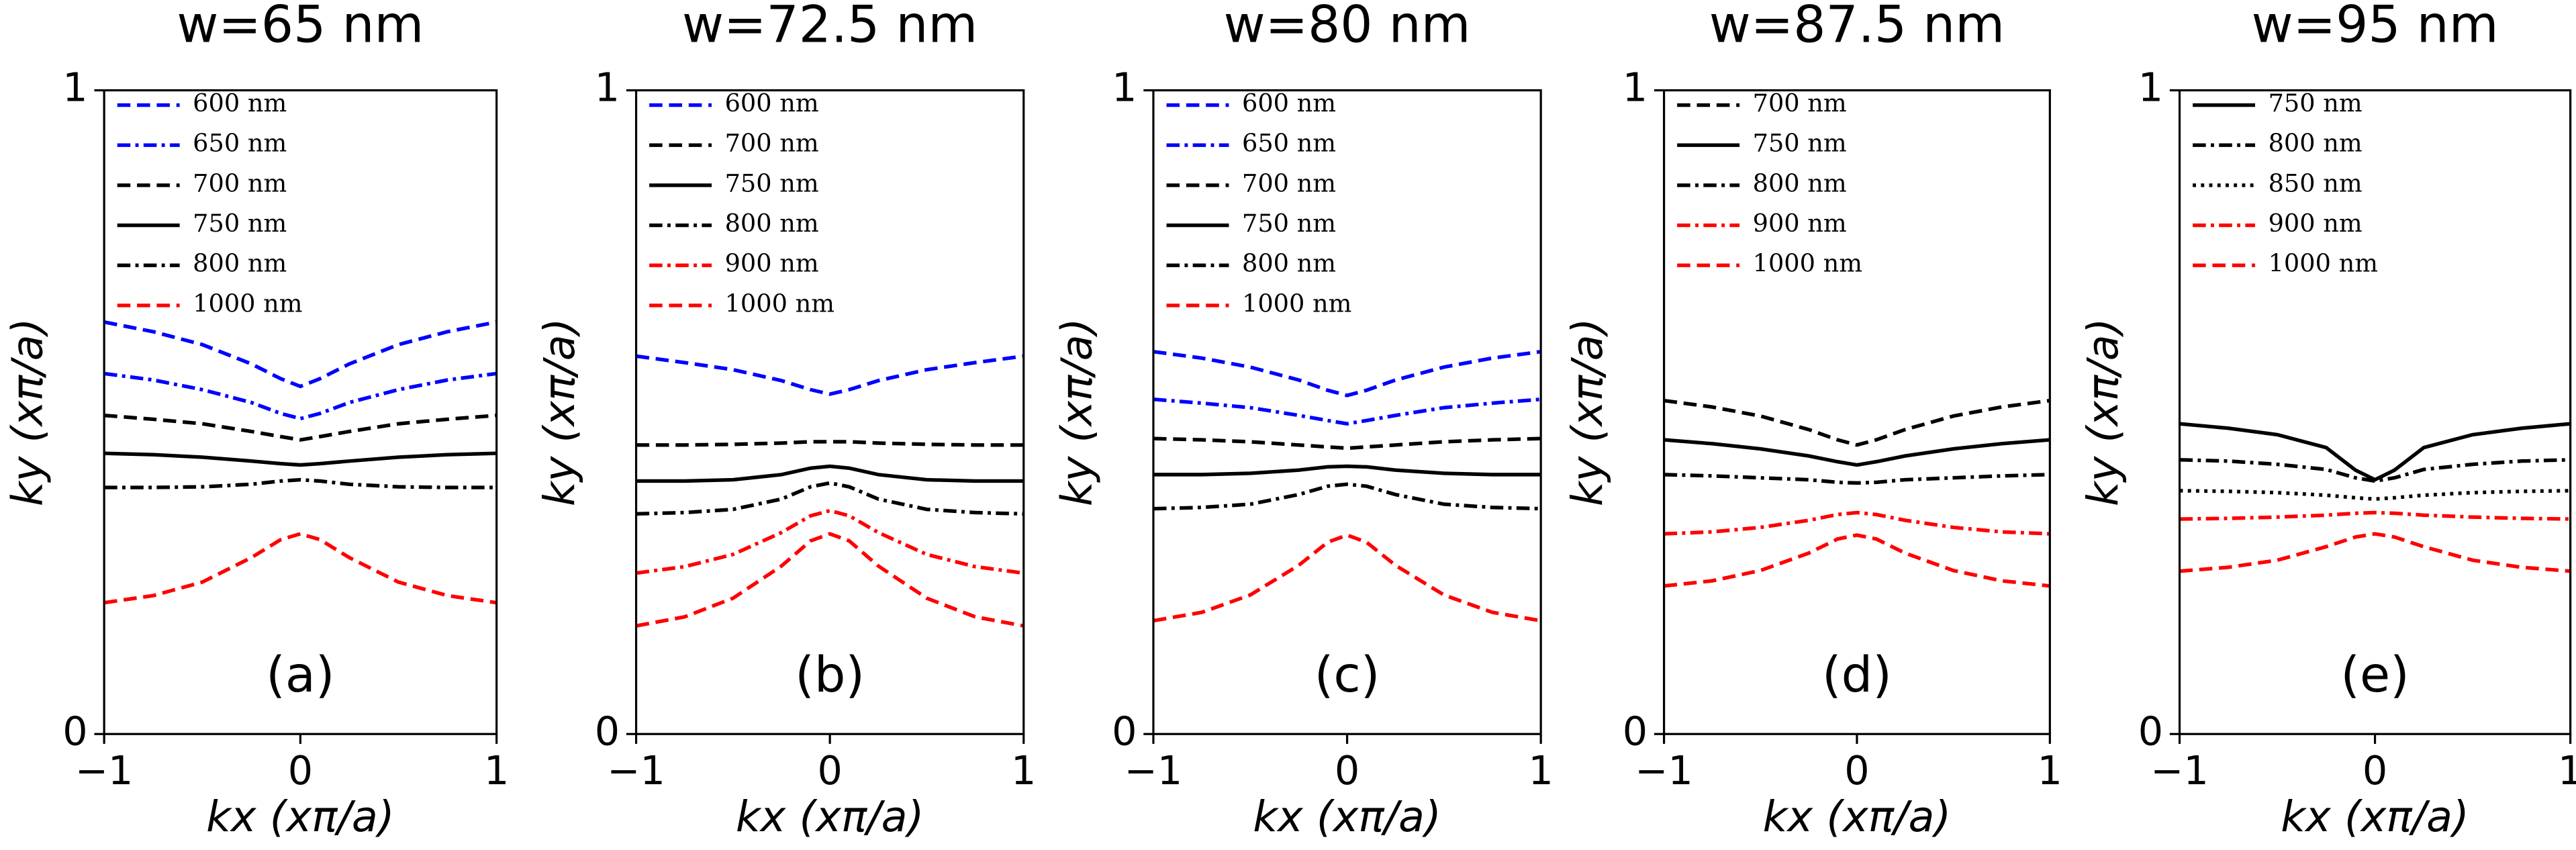 The width and height of the screenshot is (2576, 850). Describe the element at coordinates (300, 675) in the screenshot. I see `annotation: (a)` at that location.